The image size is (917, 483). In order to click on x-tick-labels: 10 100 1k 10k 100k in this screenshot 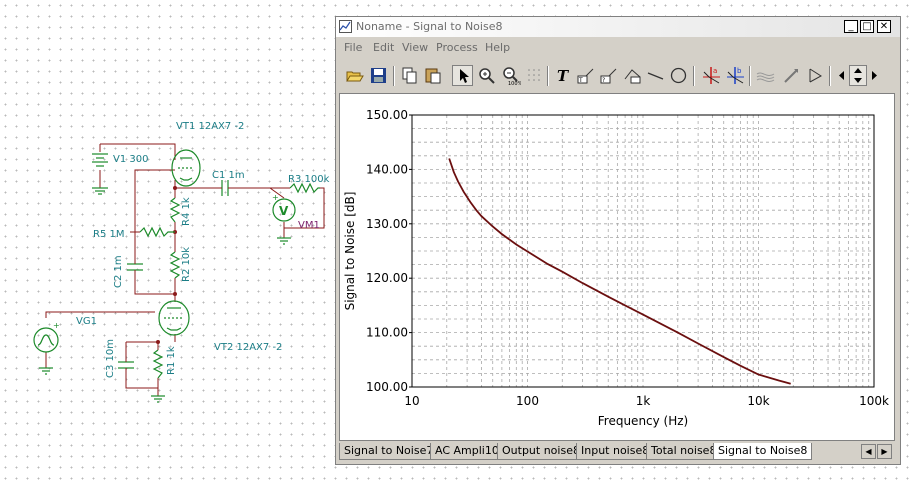, I will do `click(646, 401)`.